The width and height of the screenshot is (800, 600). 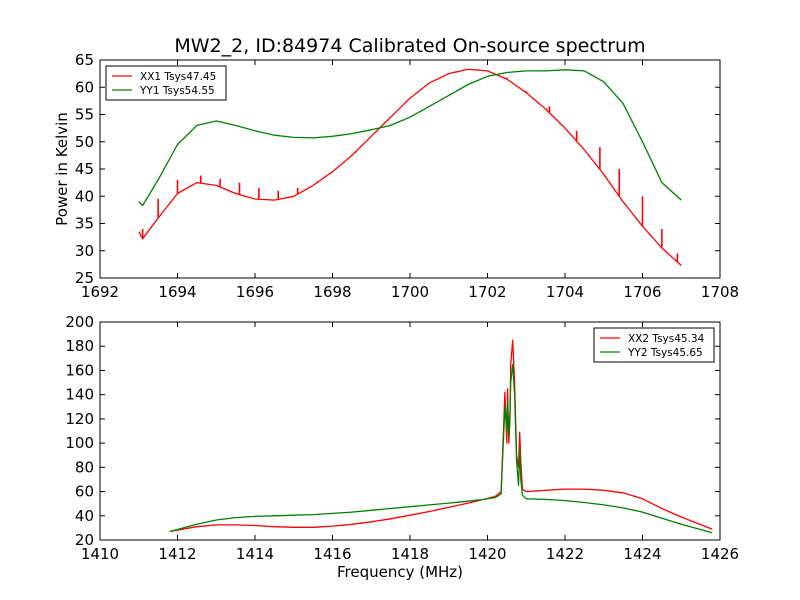 What do you see at coordinates (84, 540) in the screenshot?
I see `y-tick-label: 20` at bounding box center [84, 540].